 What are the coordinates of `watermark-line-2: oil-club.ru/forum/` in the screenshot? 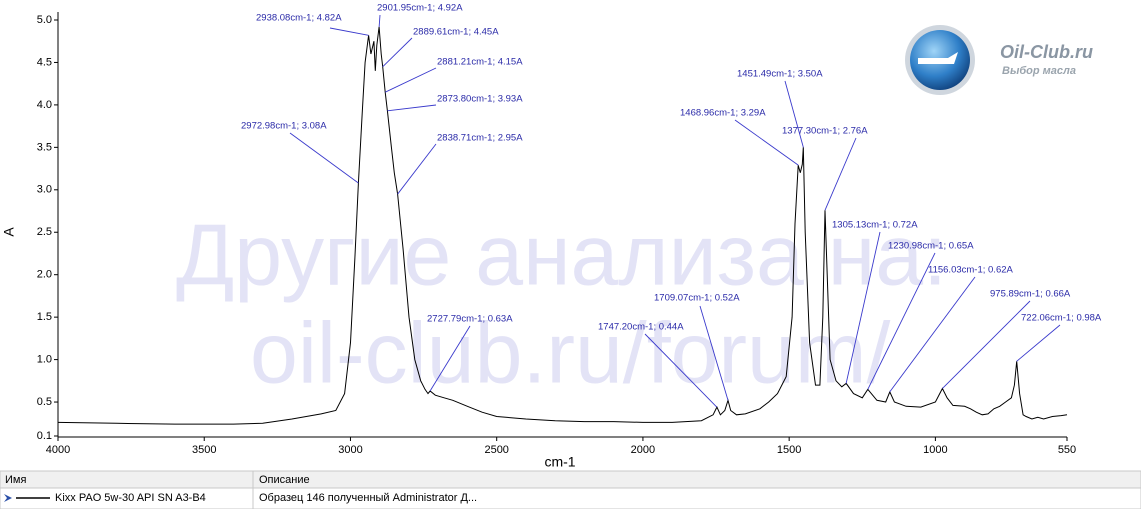 It's located at (570, 354).